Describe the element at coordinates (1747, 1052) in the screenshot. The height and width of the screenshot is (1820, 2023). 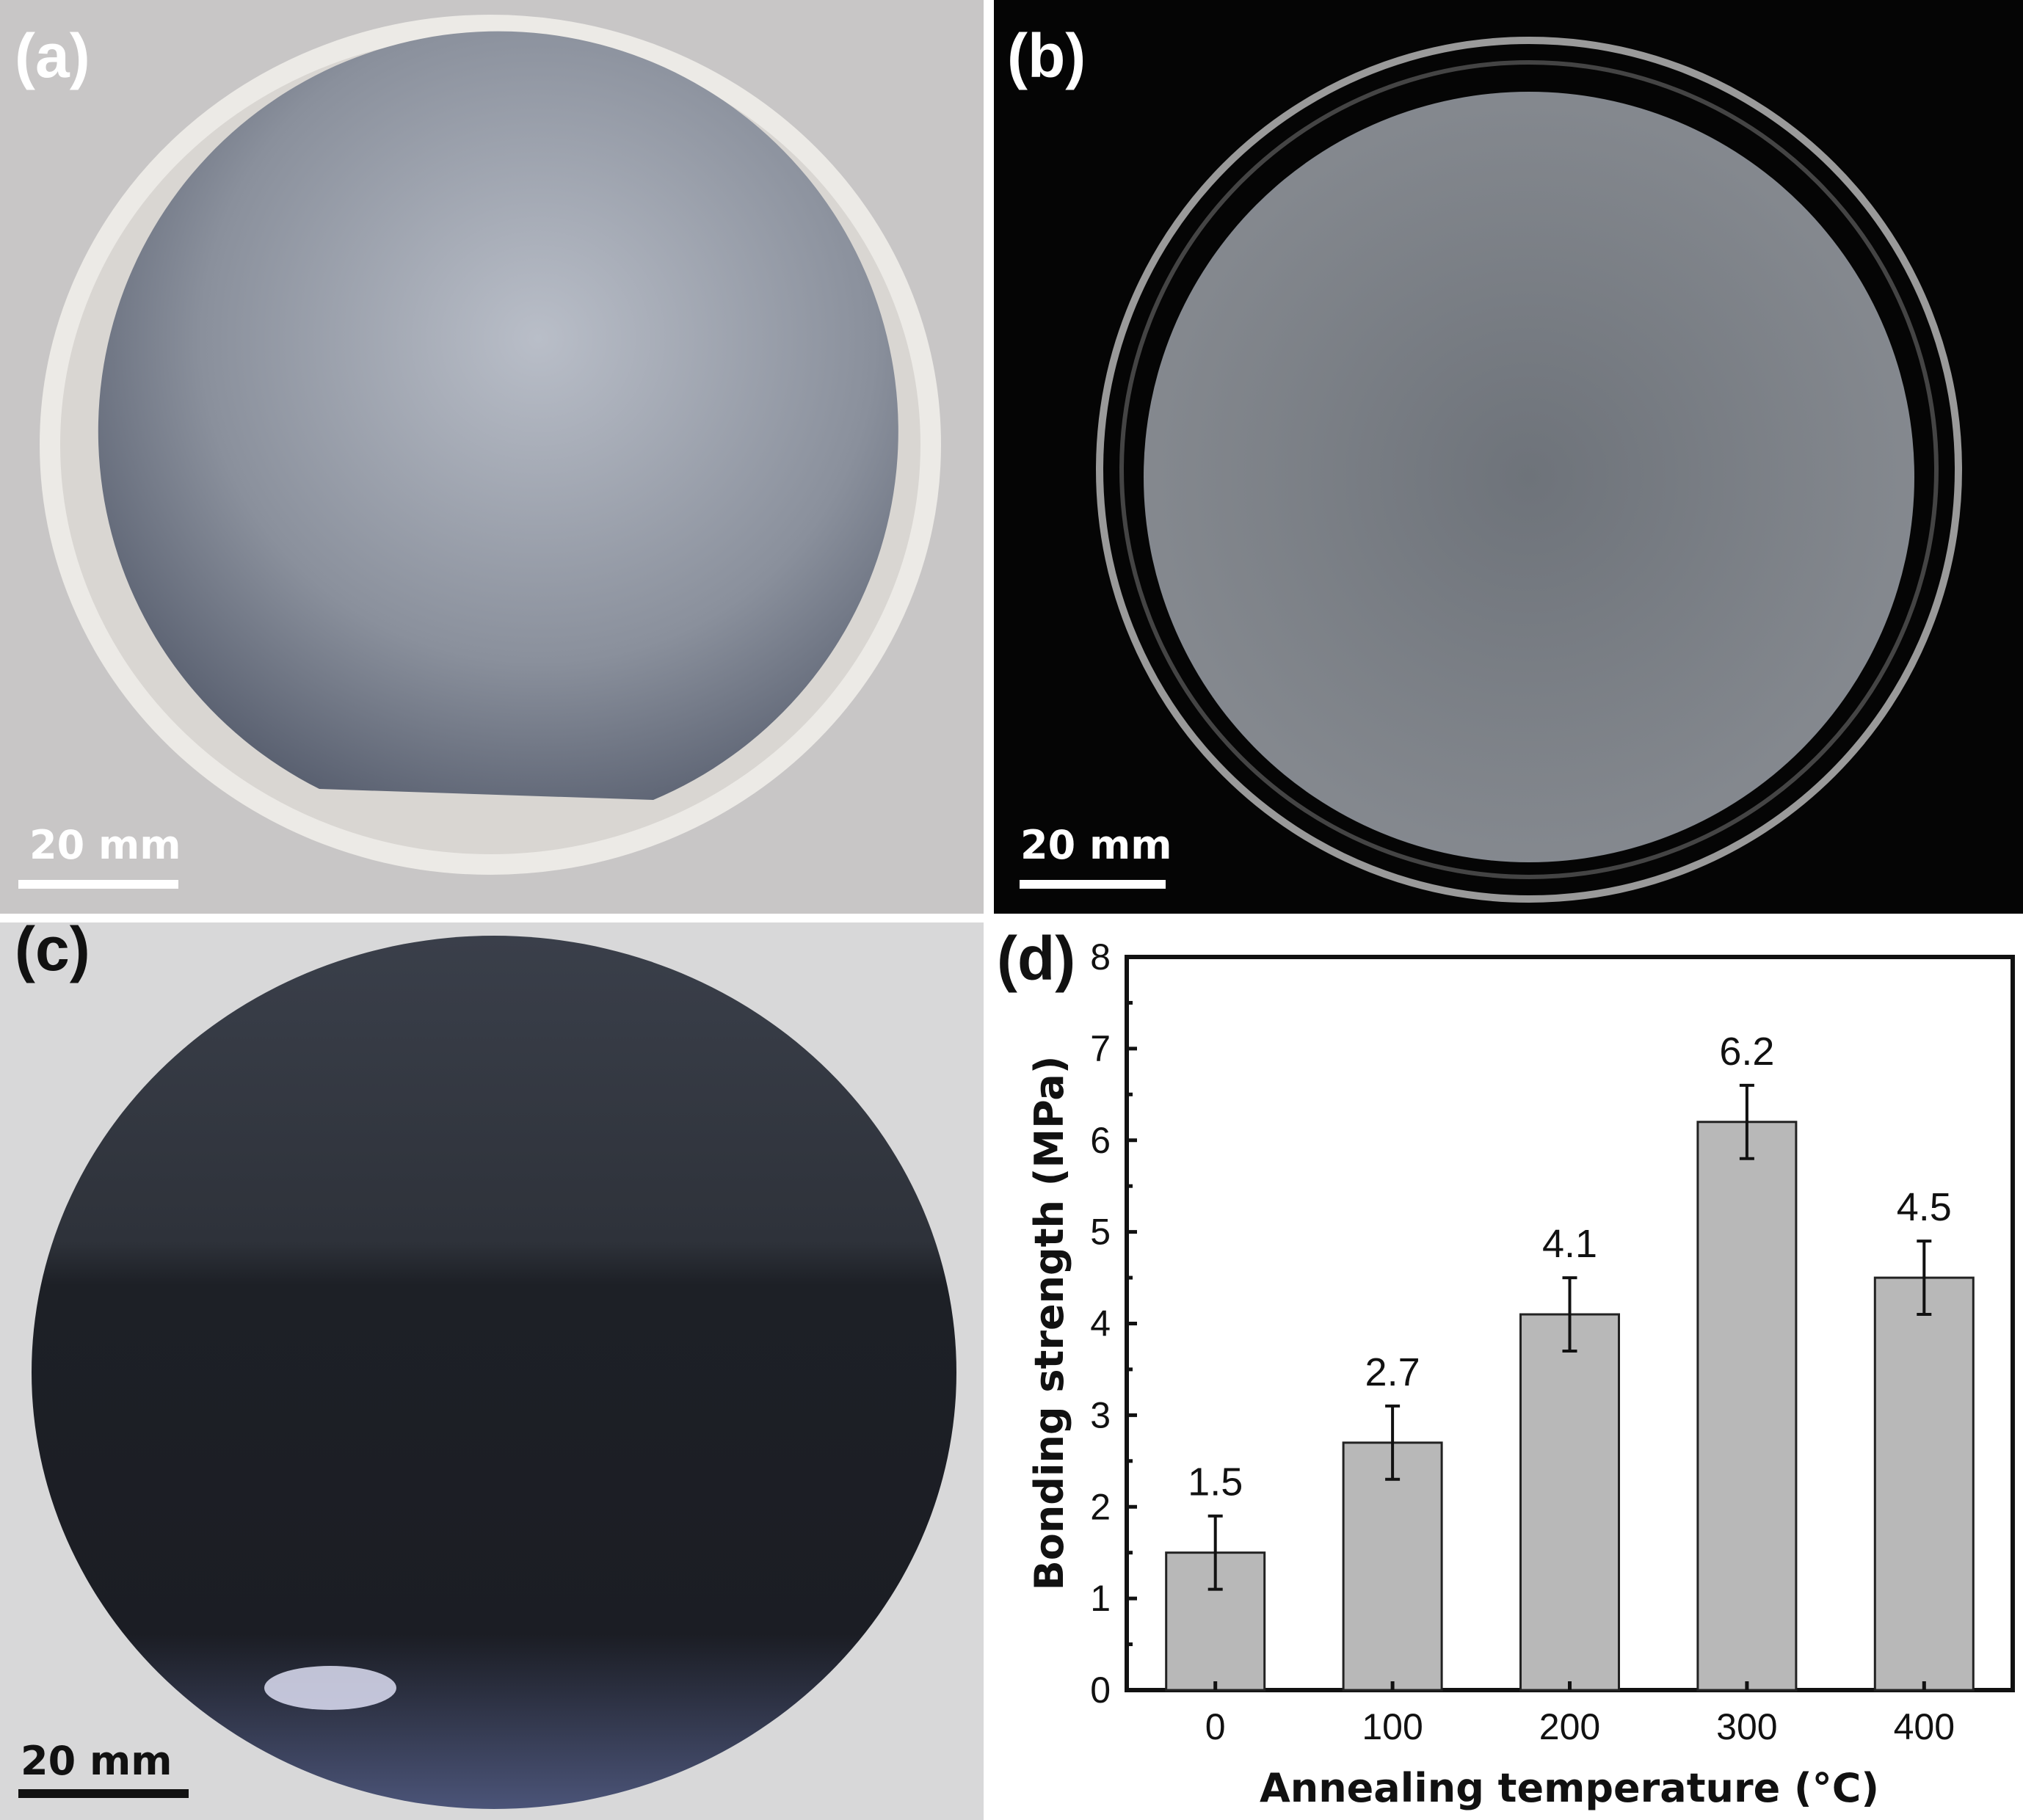
I see `data-label: 6.2` at that location.